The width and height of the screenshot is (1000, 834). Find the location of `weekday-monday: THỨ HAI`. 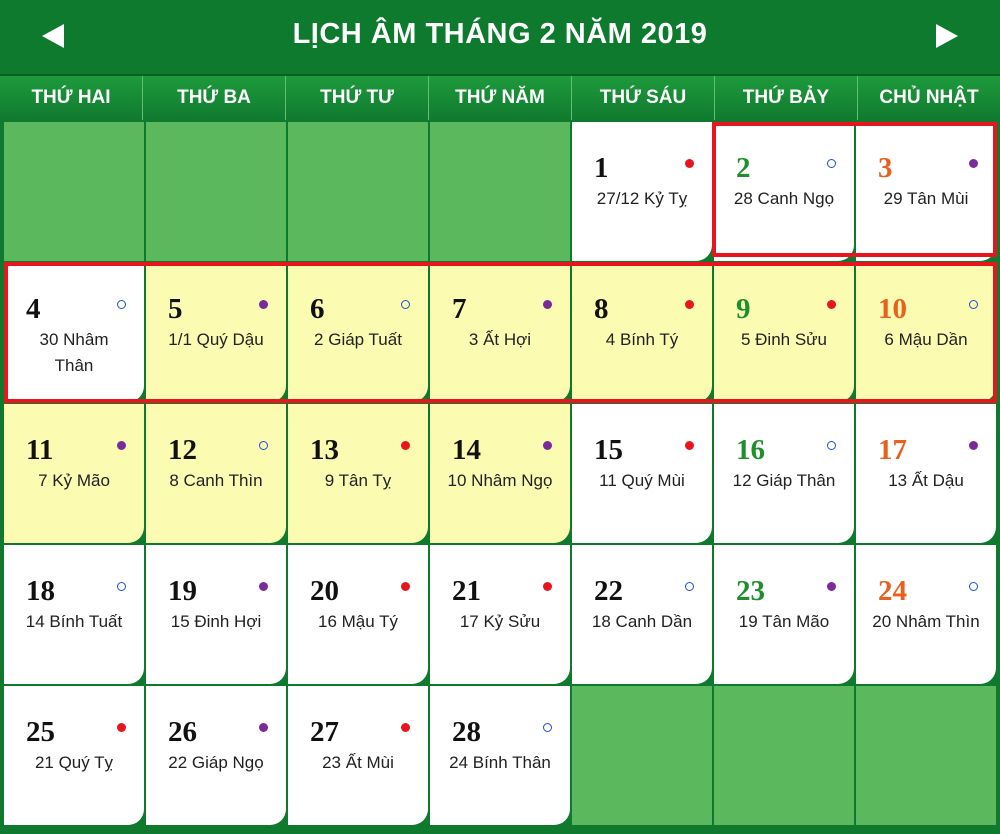

weekday-monday: THỨ HAI is located at coordinates (71, 98).